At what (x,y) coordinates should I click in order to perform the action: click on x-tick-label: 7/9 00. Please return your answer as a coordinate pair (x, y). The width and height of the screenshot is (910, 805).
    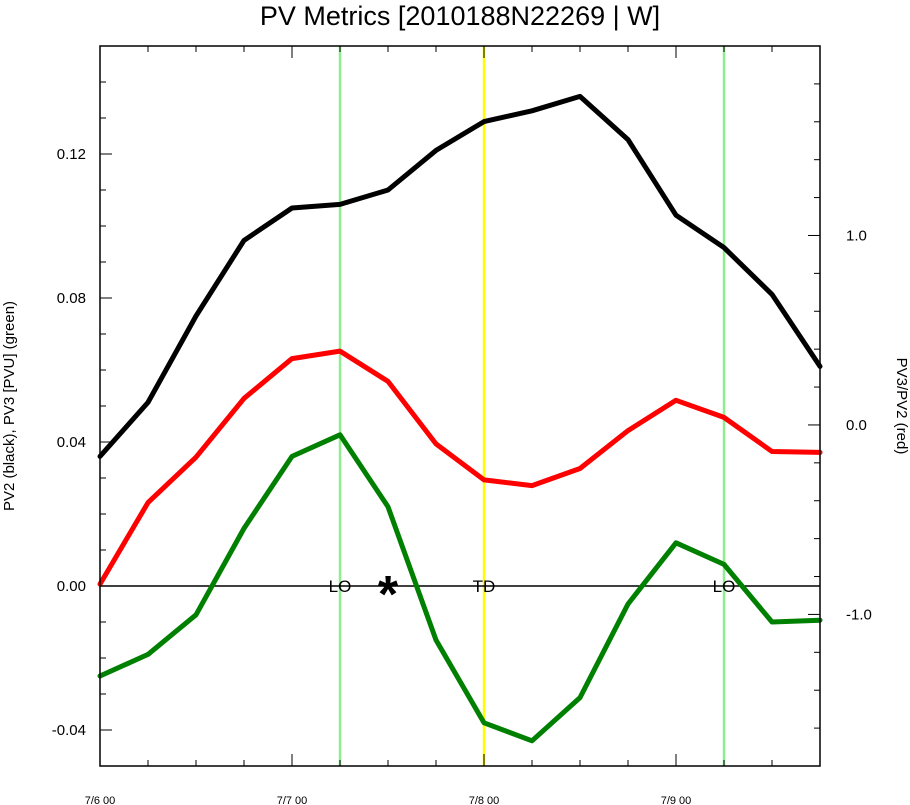
    Looking at the image, I should click on (676, 800).